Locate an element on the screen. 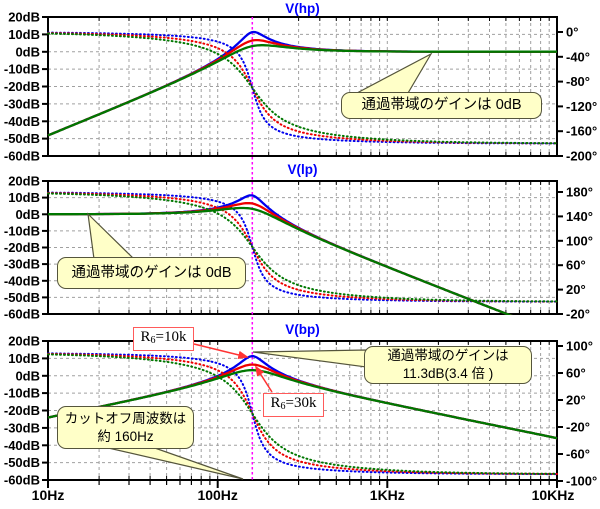  label-r6-30k: R 6 =30k is located at coordinates (293, 405).